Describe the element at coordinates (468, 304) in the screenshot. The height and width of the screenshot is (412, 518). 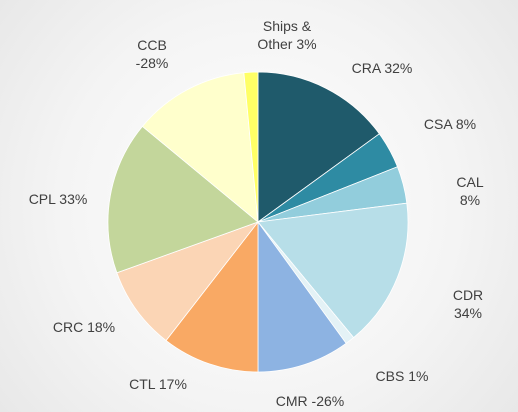
I see `slice-label: CDR 34%` at that location.